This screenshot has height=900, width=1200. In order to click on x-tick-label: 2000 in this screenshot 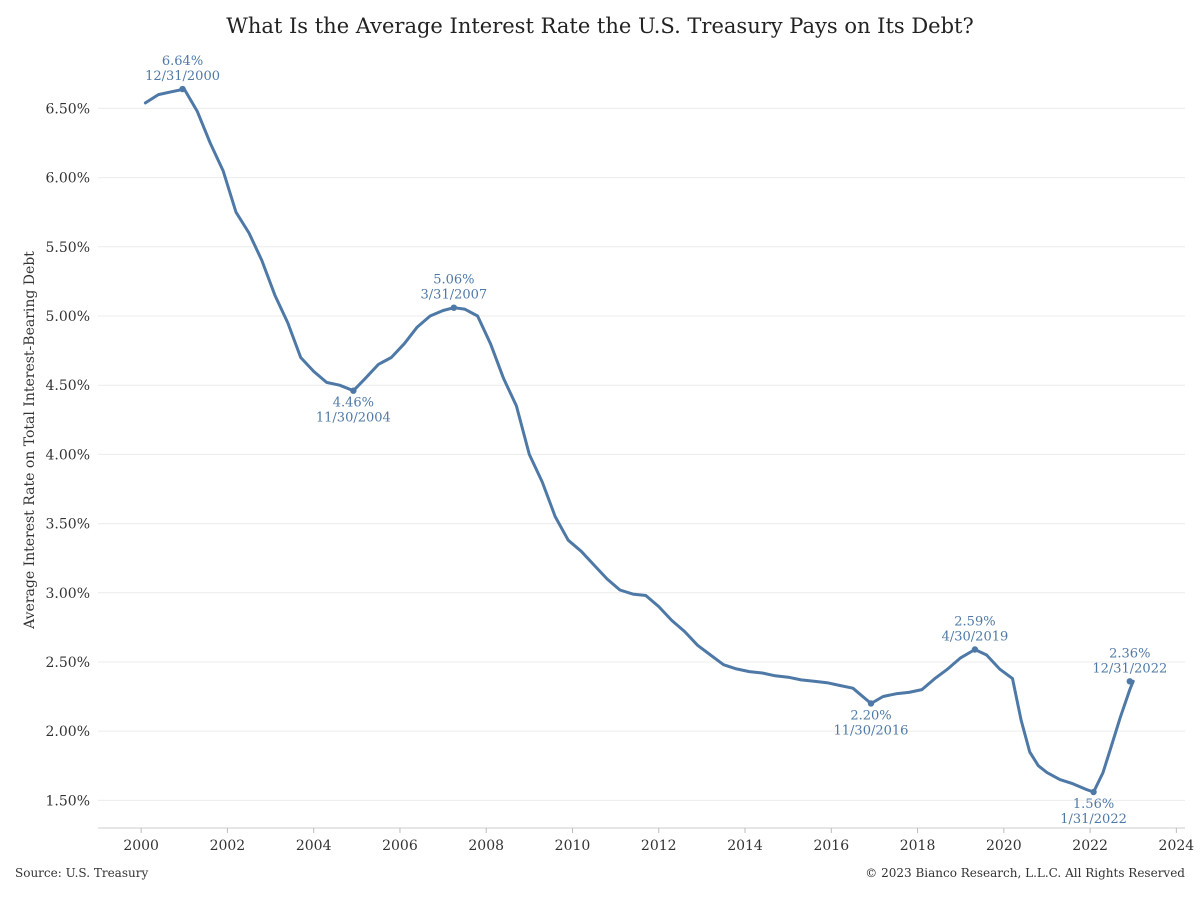, I will do `click(141, 846)`.